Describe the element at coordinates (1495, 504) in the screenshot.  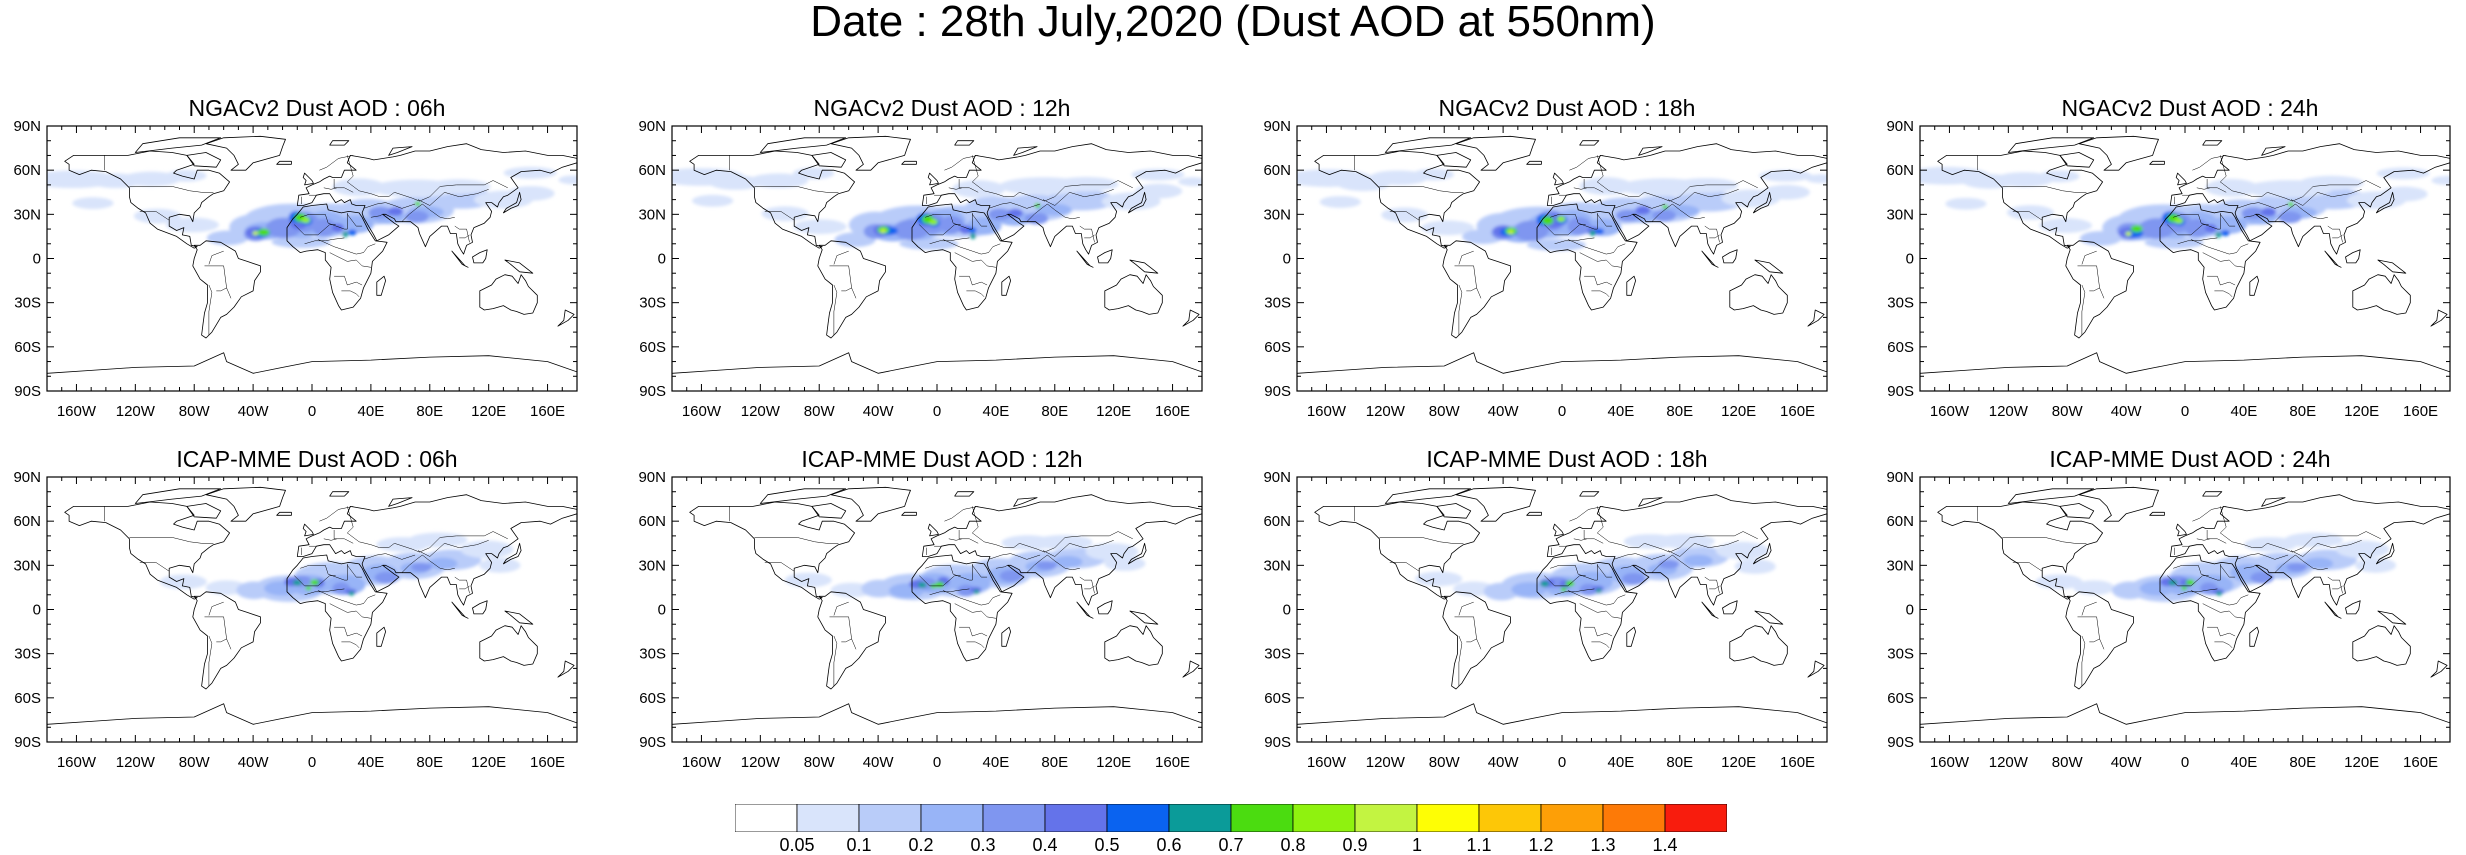
I see `coastline-greenland` at that location.